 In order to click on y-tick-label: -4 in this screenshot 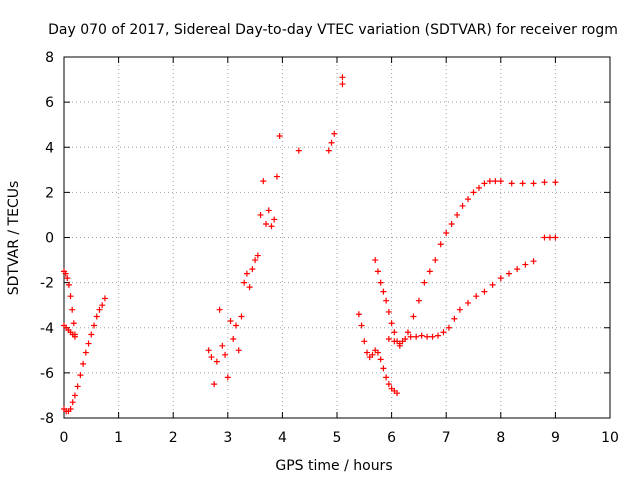, I will do `click(47, 329)`.